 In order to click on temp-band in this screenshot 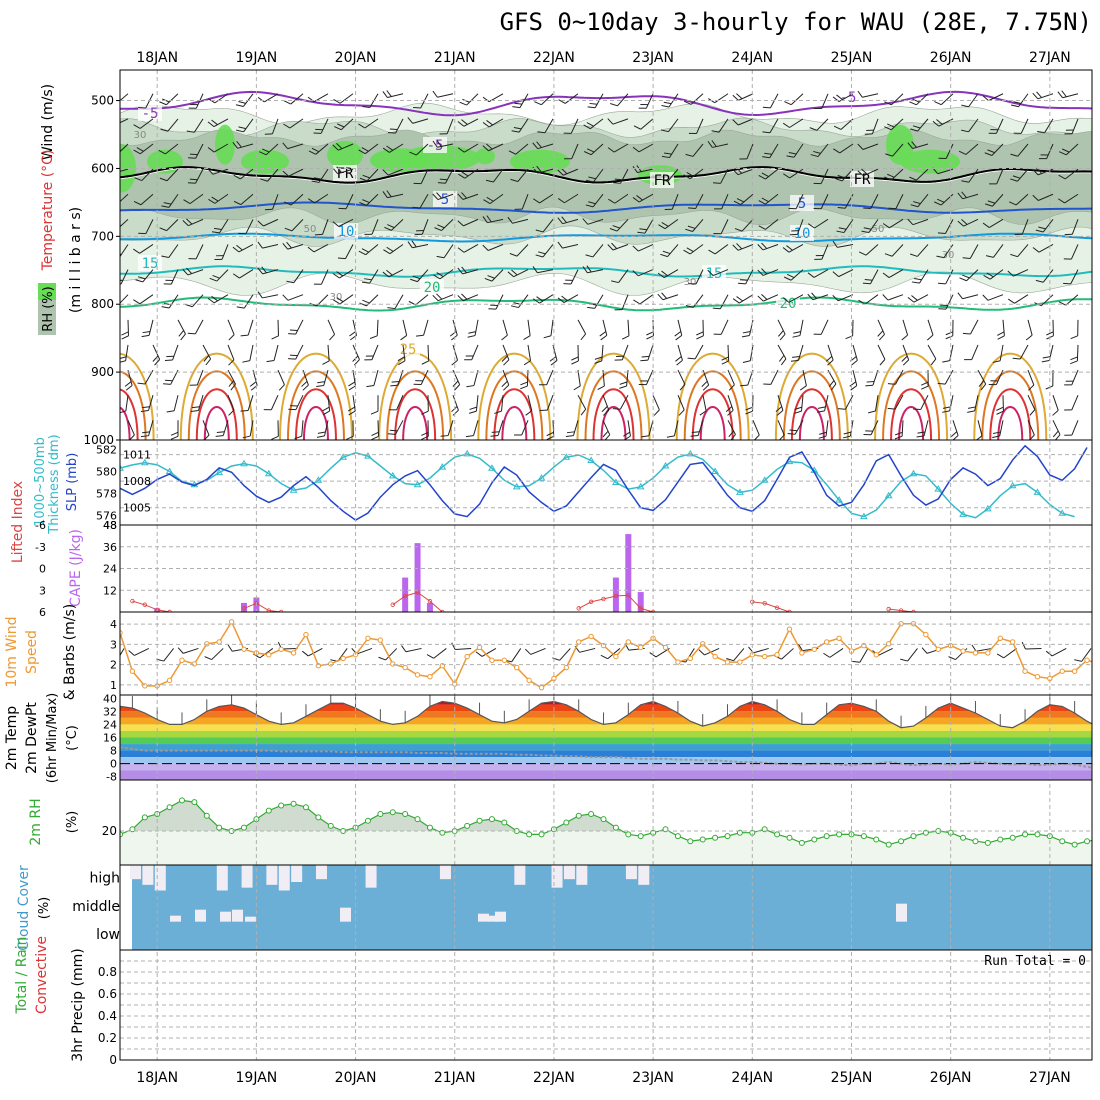, I will do `click(606, 703)`.